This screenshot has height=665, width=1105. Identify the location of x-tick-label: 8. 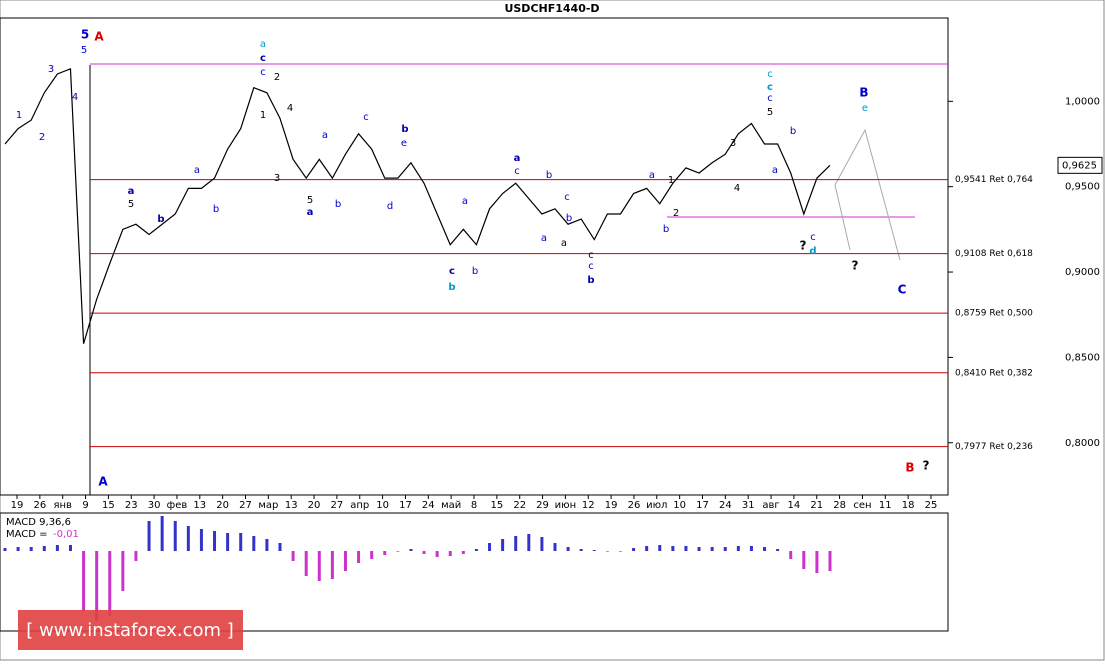
(474, 505).